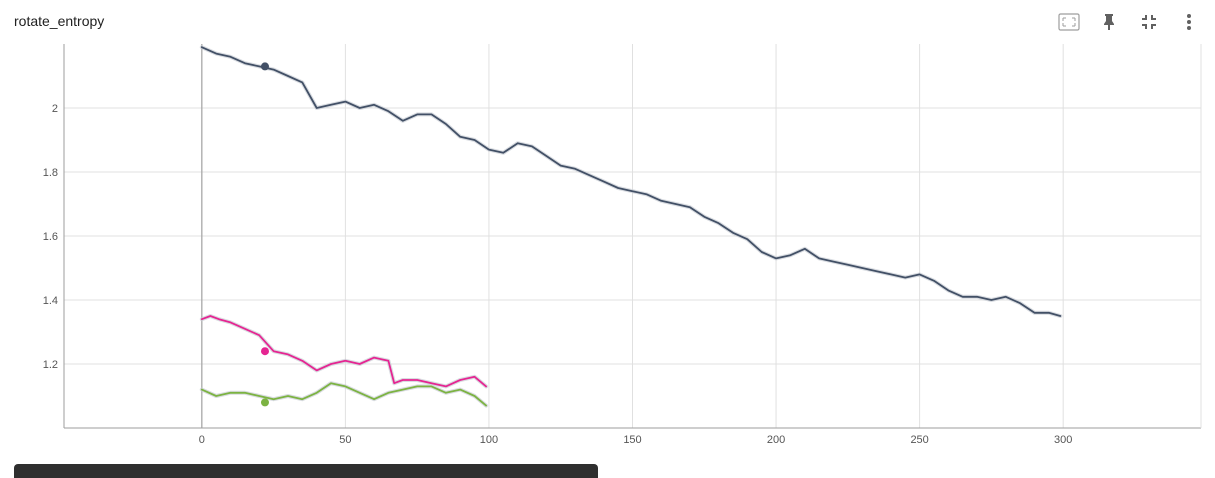  Describe the element at coordinates (59, 21) in the screenshot. I see `card-title: rotate_entropy` at that location.